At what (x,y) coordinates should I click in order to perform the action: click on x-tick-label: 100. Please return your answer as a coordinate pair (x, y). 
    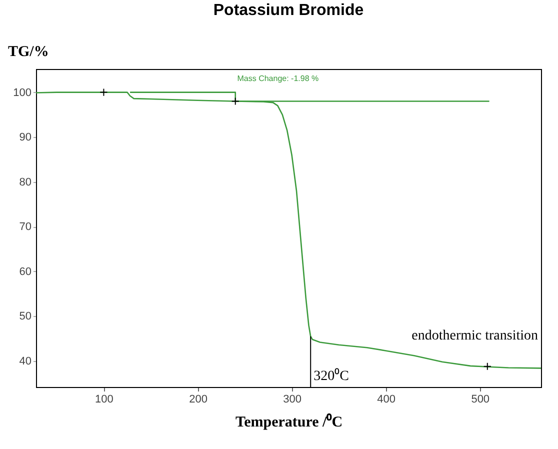
    Looking at the image, I should click on (104, 400).